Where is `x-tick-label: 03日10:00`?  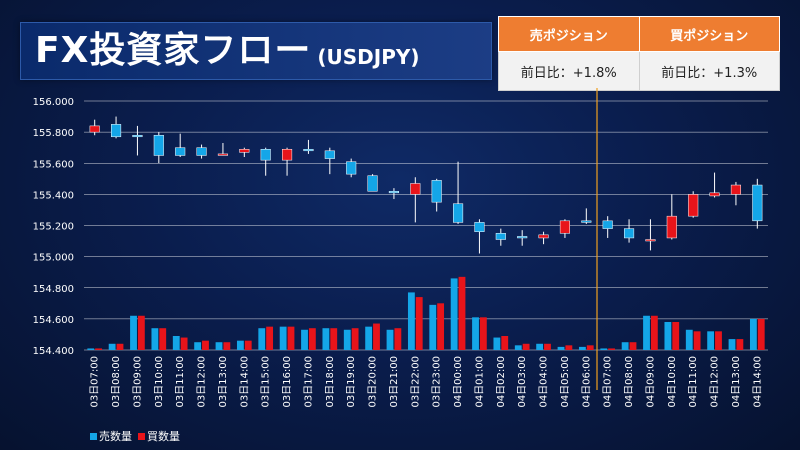
x-tick-label: 03日10:00 is located at coordinates (159, 382).